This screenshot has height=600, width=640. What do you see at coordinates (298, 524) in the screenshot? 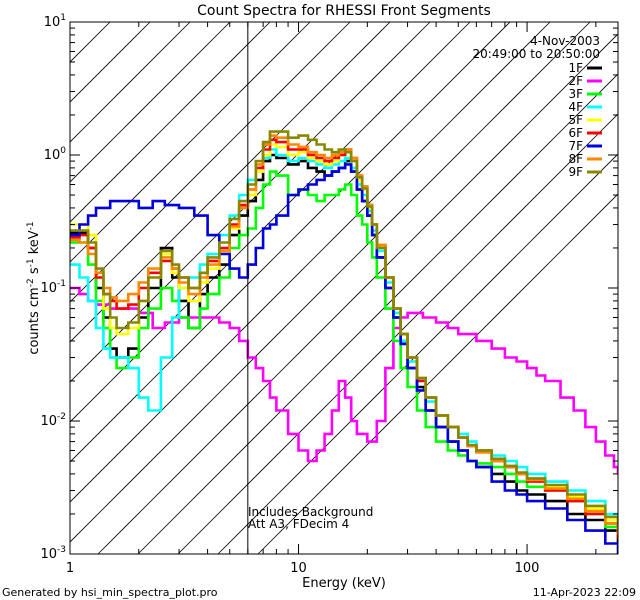
I see `annotation-attenuator: Att A3, FDecim 4` at bounding box center [298, 524].